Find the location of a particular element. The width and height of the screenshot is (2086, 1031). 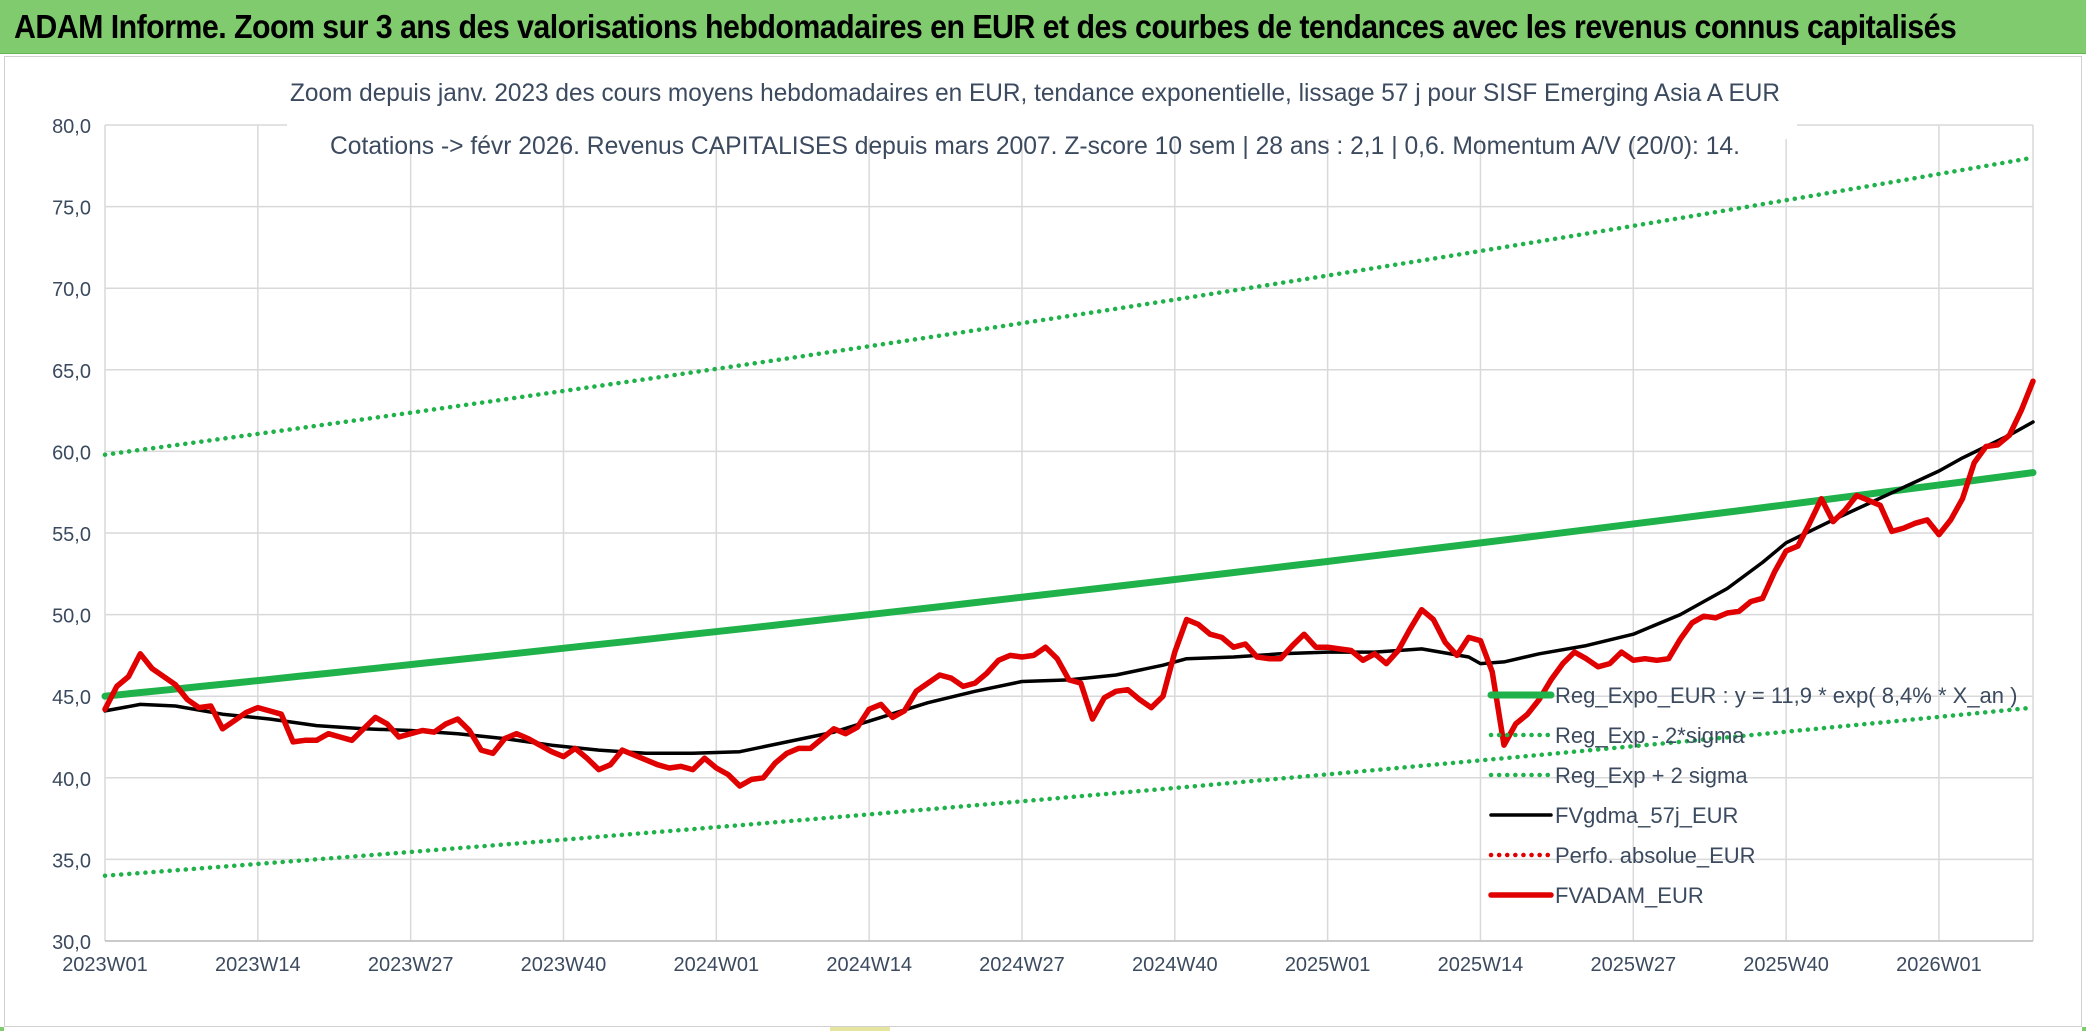

title-backdrop is located at coordinates (1042, 100).